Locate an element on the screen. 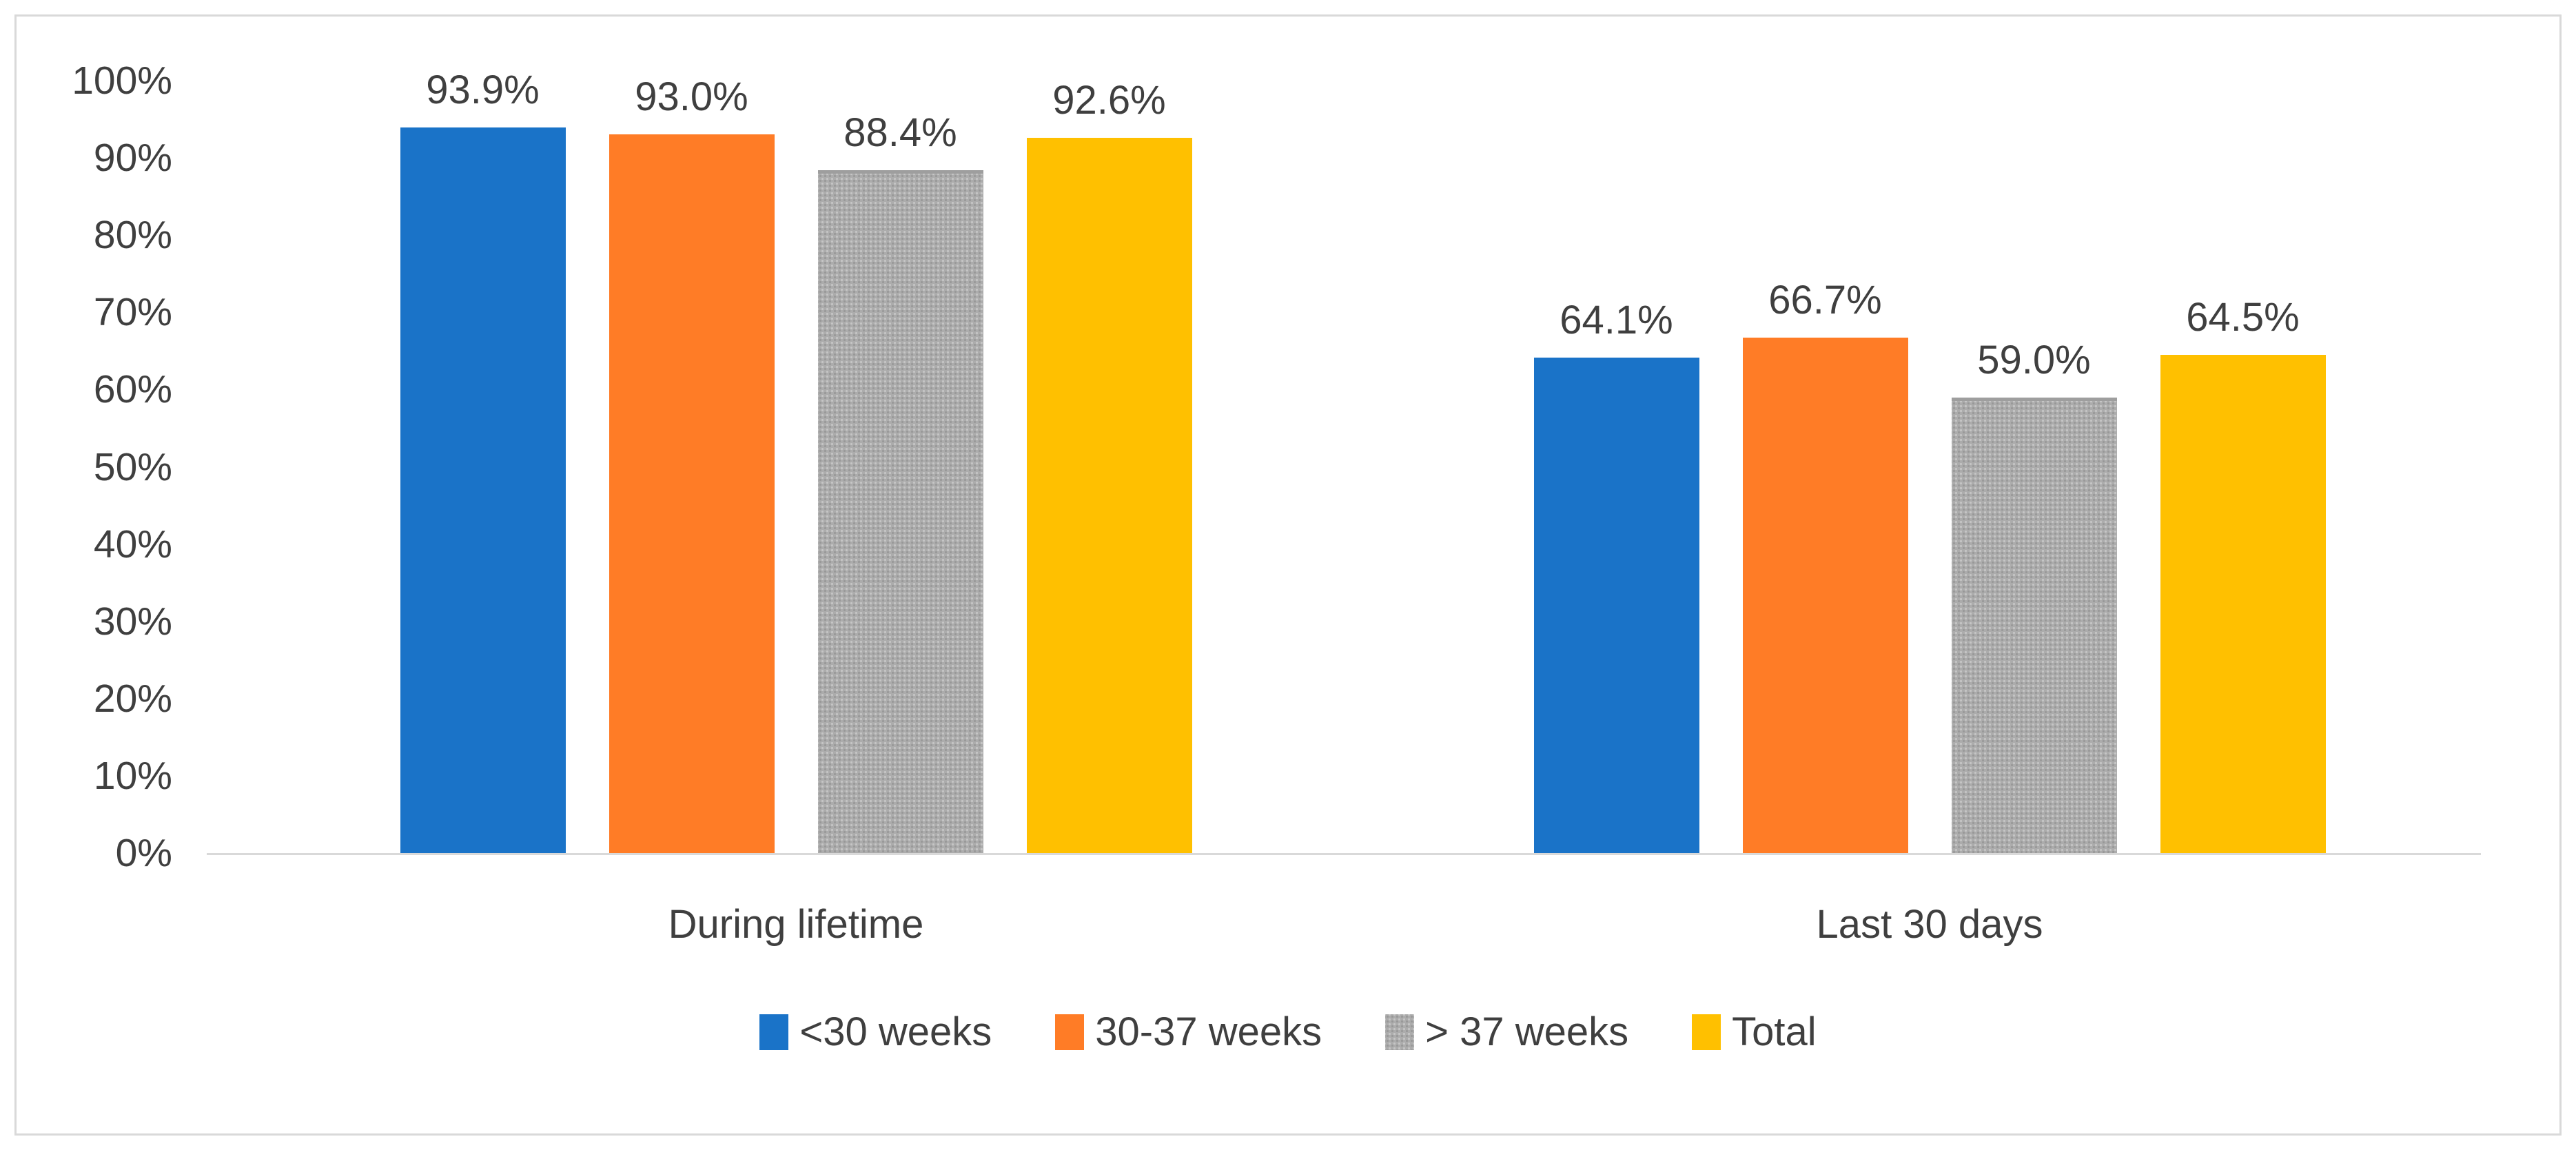  bar-cell: 64.5% is located at coordinates (2243, 574).